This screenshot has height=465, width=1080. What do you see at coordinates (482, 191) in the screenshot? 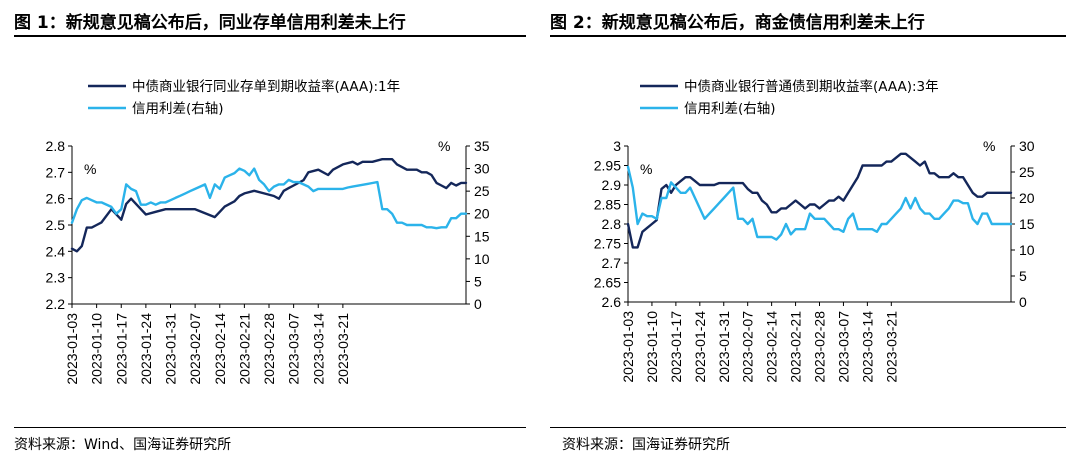
I see `chart1-right-tick-label: 25` at bounding box center [482, 191].